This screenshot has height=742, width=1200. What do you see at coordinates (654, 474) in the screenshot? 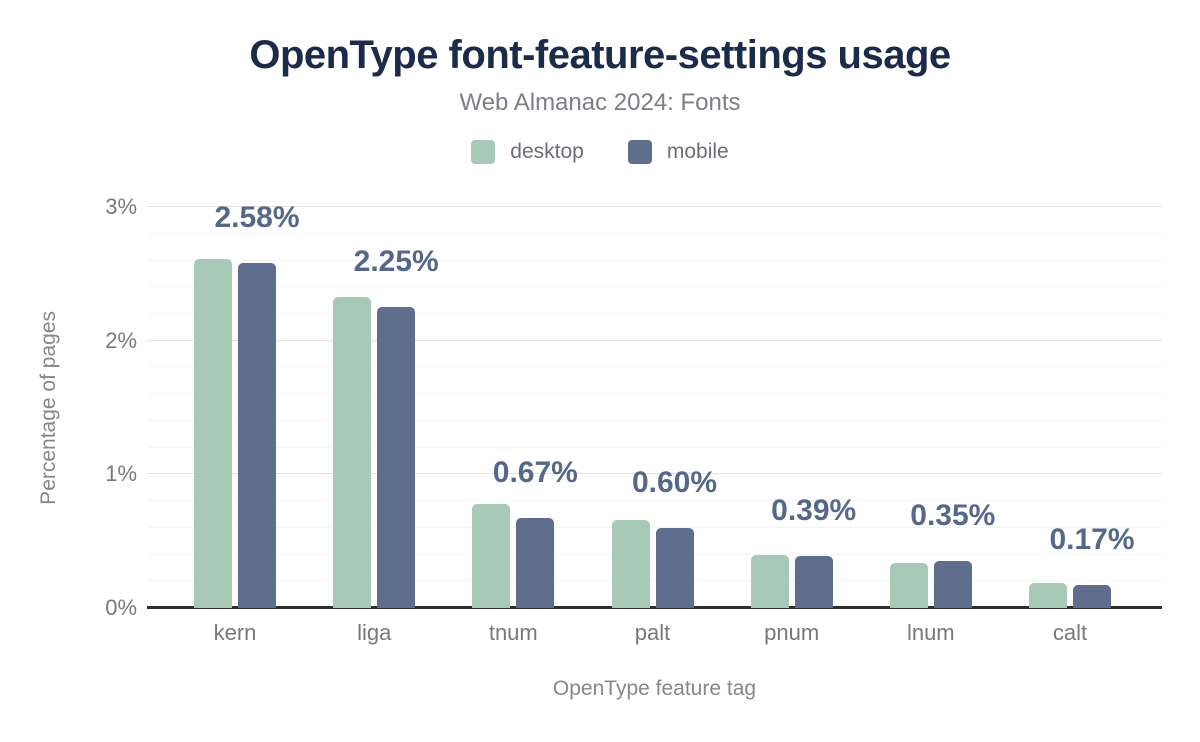
I see `gridline-major-1.0` at bounding box center [654, 474].